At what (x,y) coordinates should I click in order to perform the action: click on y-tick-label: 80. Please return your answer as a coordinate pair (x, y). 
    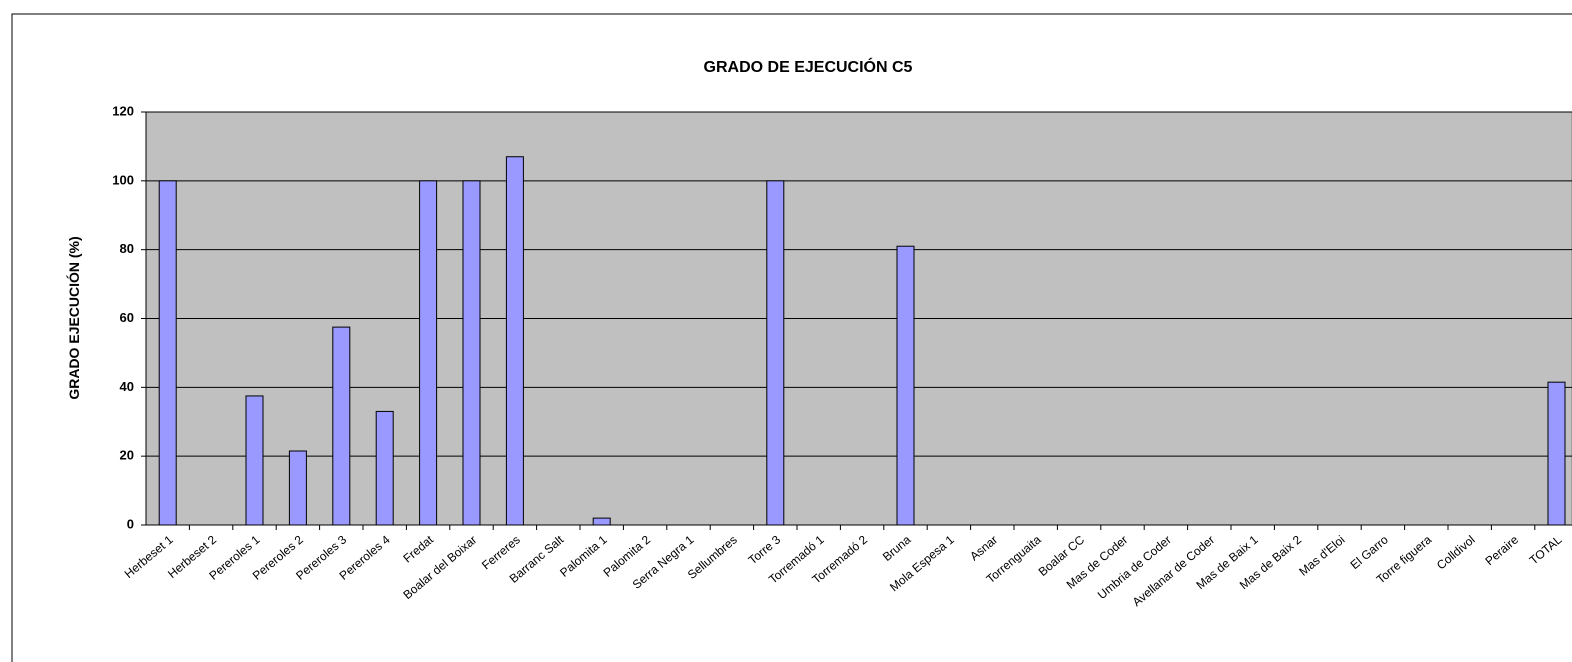
    Looking at the image, I should click on (127, 248).